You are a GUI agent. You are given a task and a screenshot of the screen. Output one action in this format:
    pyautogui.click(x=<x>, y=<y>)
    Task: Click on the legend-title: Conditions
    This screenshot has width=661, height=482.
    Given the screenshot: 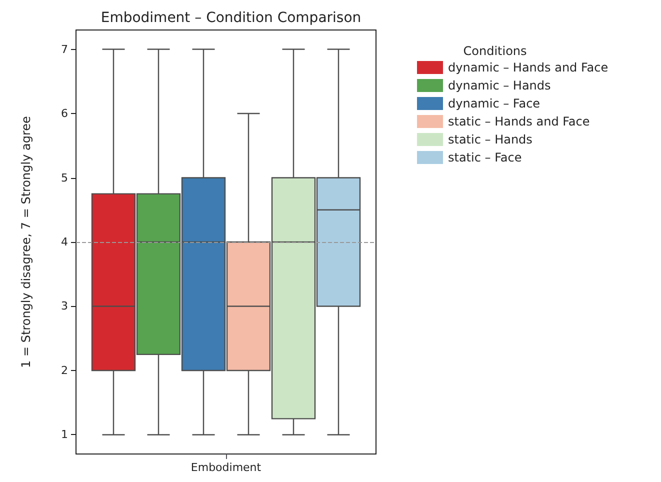 What is the action you would take?
    pyautogui.click(x=495, y=51)
    